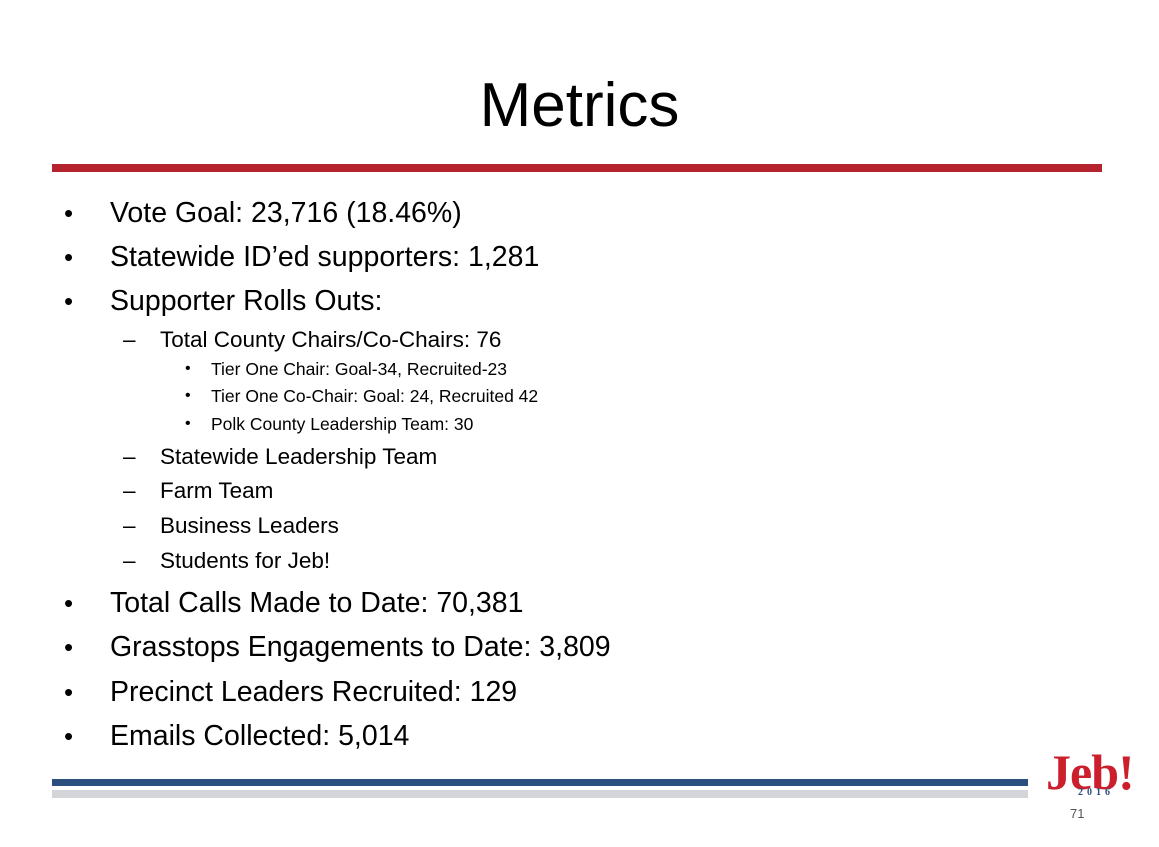 The image size is (1159, 847). Describe the element at coordinates (217, 490) in the screenshot. I see `subbullet-text: Farm Team` at that location.